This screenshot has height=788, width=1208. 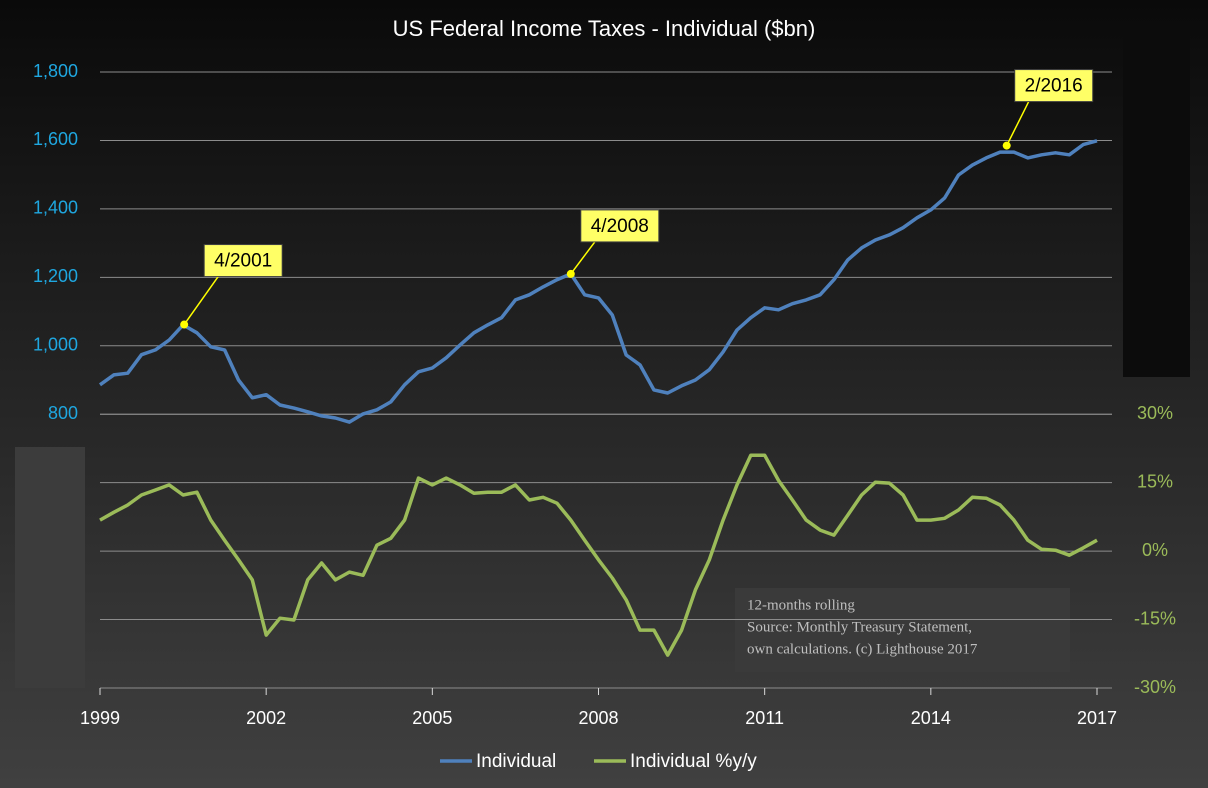 I want to click on y2-tick-label: 30%, so click(x=1155, y=413).